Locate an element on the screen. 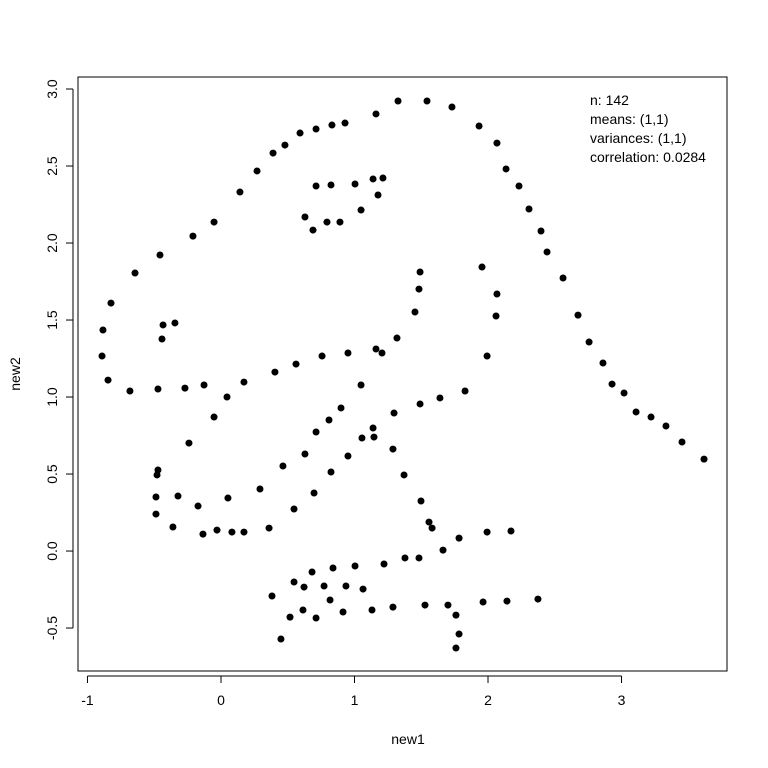 This screenshot has height=768, width=768. annotation: variances: (1,1) is located at coordinates (638, 138).